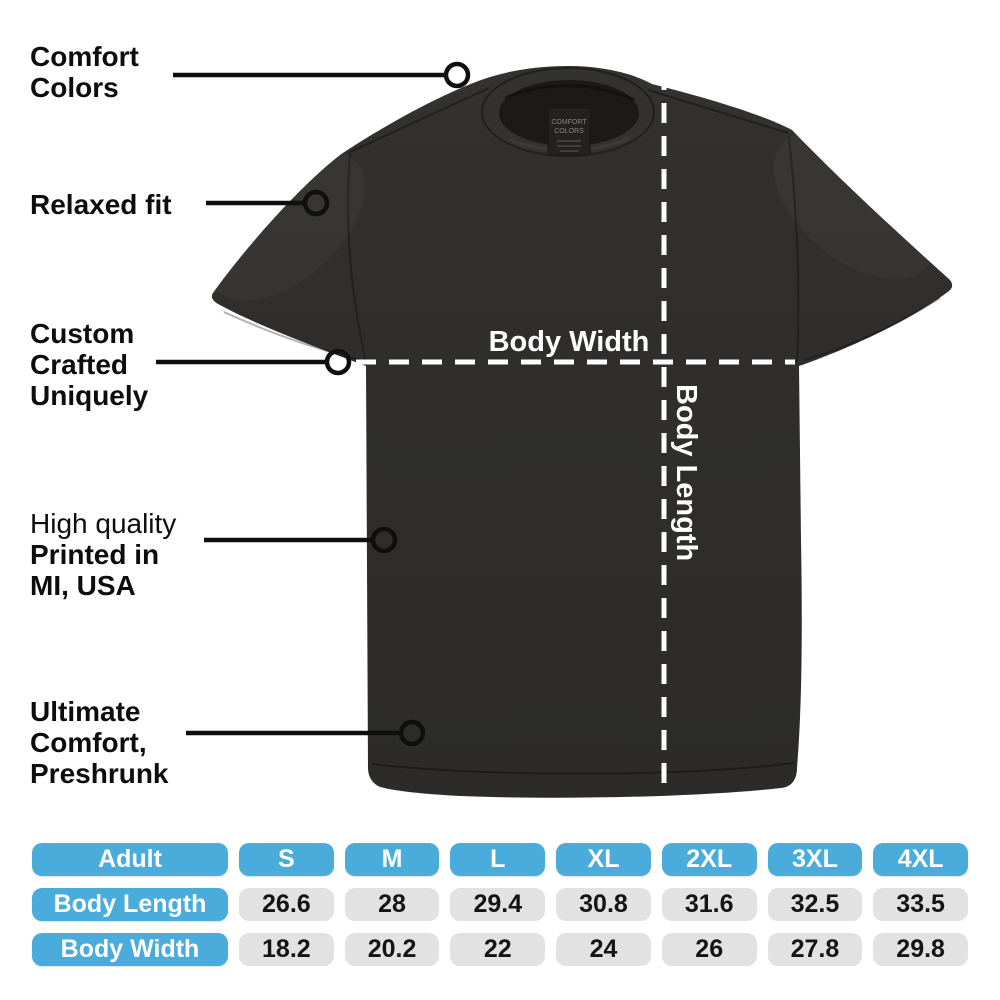  I want to click on size-header-4xl: 4XL, so click(920, 859).